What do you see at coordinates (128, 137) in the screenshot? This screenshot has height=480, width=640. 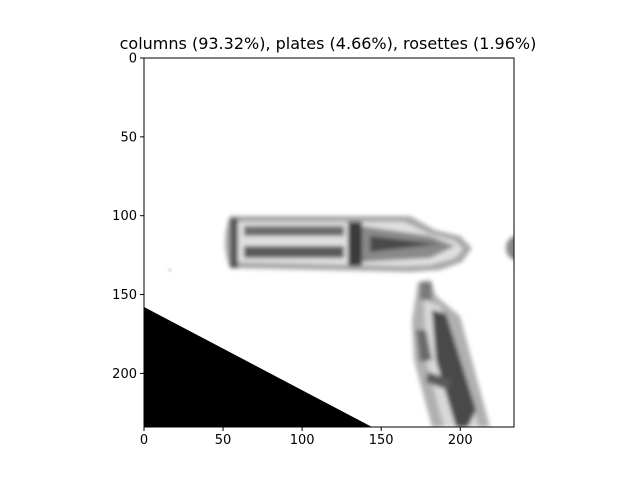 I see `y-tick-label: 50` at bounding box center [128, 137].